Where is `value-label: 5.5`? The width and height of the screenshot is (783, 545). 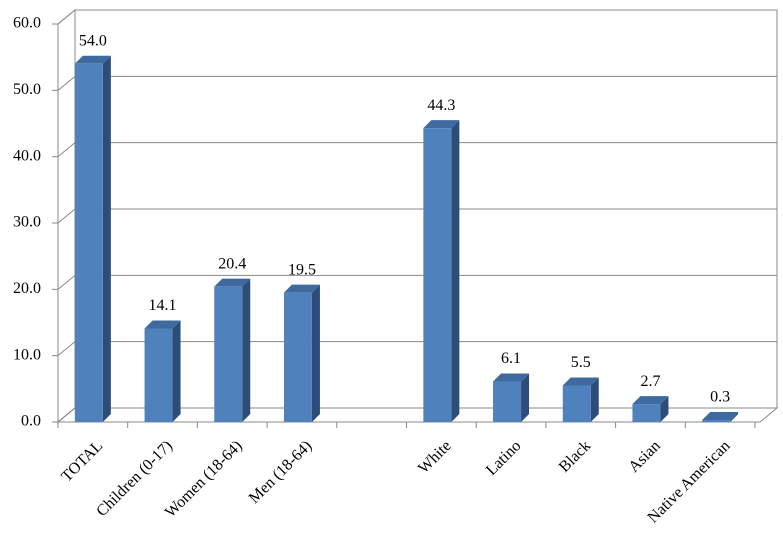 value-label: 5.5 is located at coordinates (581, 362).